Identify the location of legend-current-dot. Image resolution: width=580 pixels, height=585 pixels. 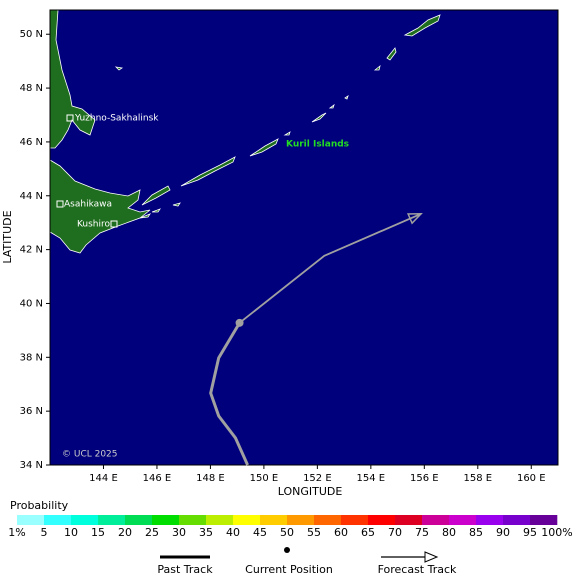
(287, 550).